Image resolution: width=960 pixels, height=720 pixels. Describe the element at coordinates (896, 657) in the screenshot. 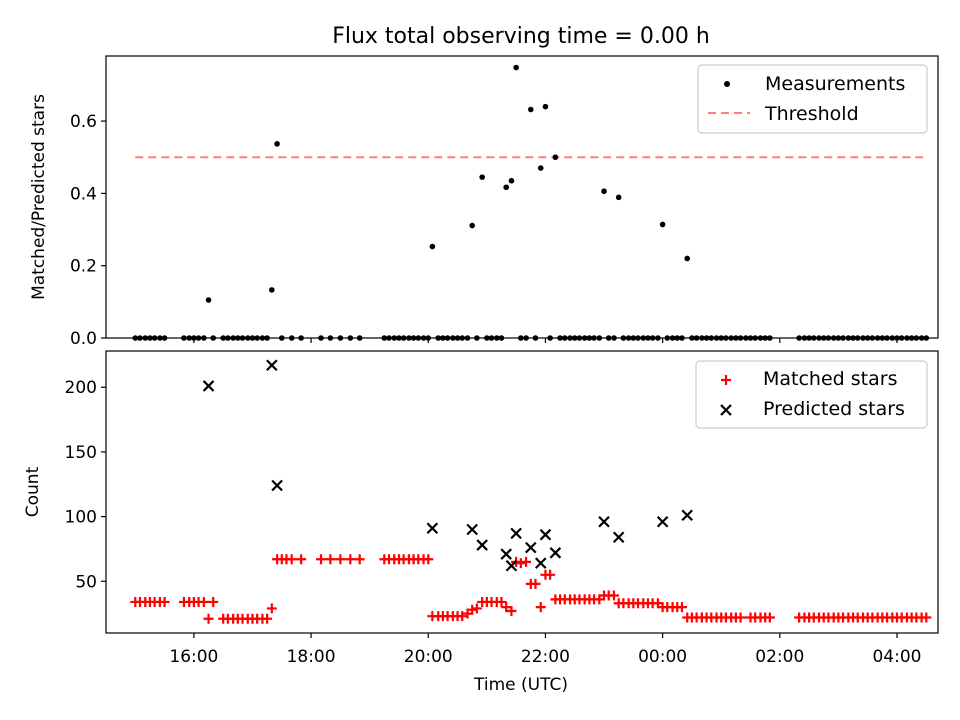

I see `x-tick-label: 04:00` at that location.